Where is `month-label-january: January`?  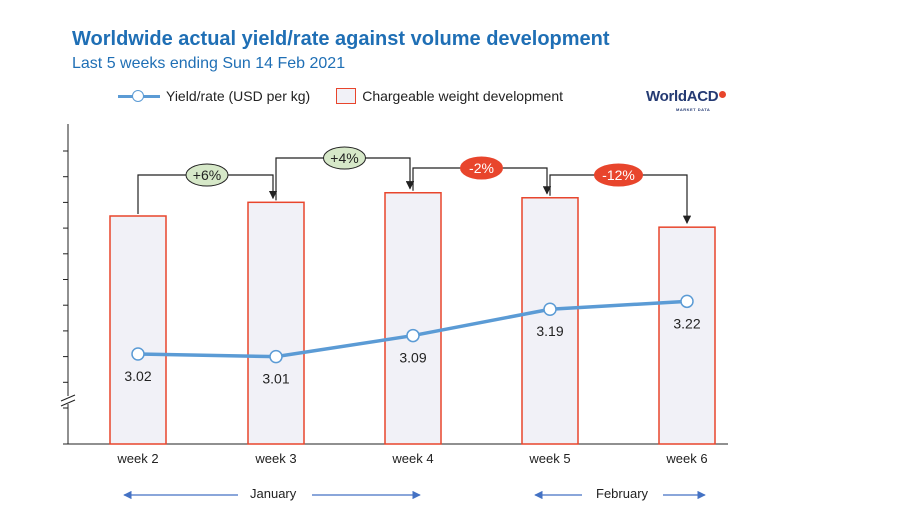 month-label-january: January is located at coordinates (273, 493).